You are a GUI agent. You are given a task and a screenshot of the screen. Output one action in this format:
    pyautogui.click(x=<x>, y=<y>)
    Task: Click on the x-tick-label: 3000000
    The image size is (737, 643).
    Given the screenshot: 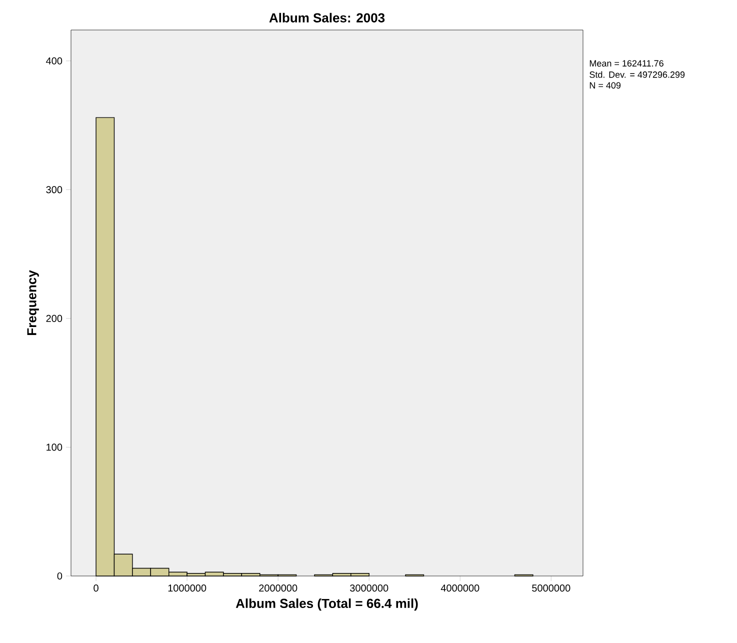 What is the action you would take?
    pyautogui.click(x=369, y=588)
    